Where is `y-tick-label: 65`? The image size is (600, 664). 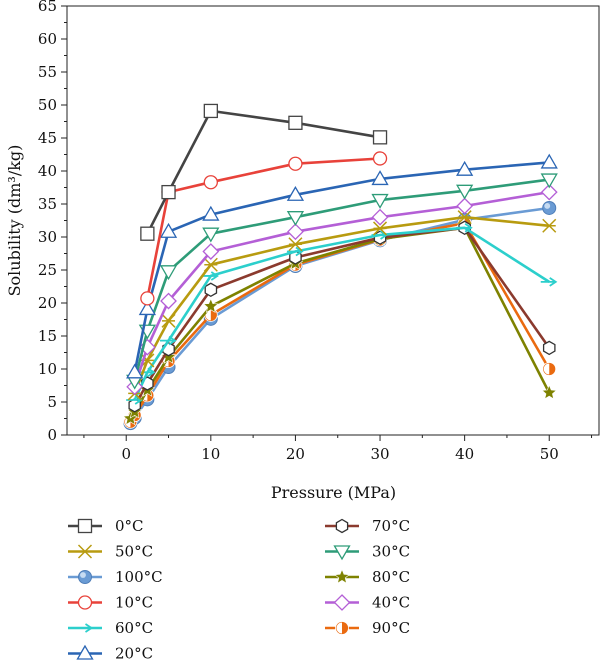 y-tick-label: 65 is located at coordinates (47, 7).